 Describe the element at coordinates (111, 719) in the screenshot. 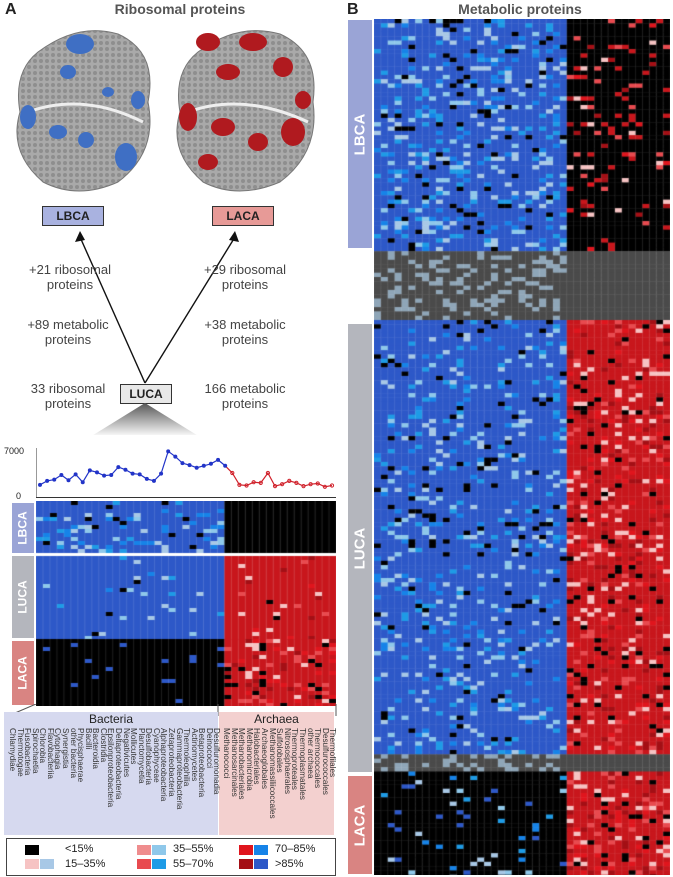

I see `bacteria-label: Bacteria` at that location.